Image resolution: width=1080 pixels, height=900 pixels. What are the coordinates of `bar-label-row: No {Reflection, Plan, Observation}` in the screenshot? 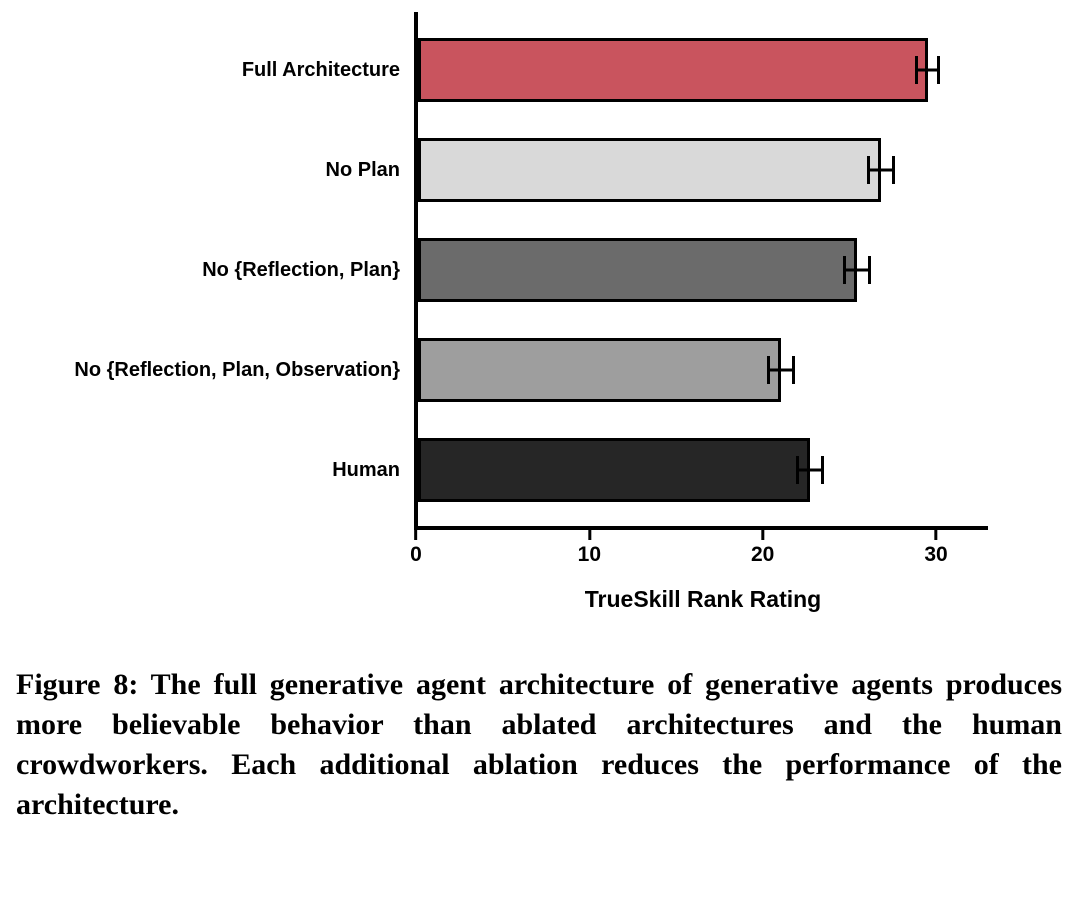 It's located at (207, 370).